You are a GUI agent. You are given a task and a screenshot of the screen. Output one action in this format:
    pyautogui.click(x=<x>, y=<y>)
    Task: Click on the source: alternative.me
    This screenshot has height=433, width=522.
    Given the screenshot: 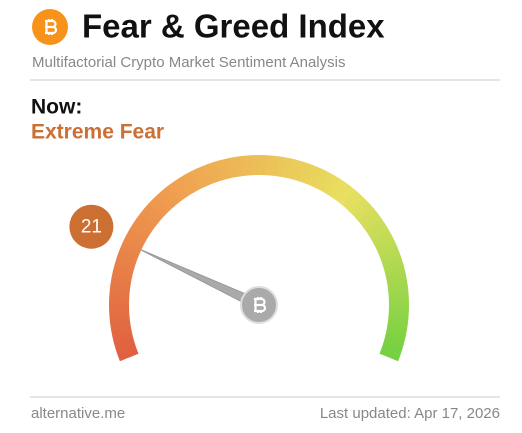 What is the action you would take?
    pyautogui.click(x=78, y=413)
    